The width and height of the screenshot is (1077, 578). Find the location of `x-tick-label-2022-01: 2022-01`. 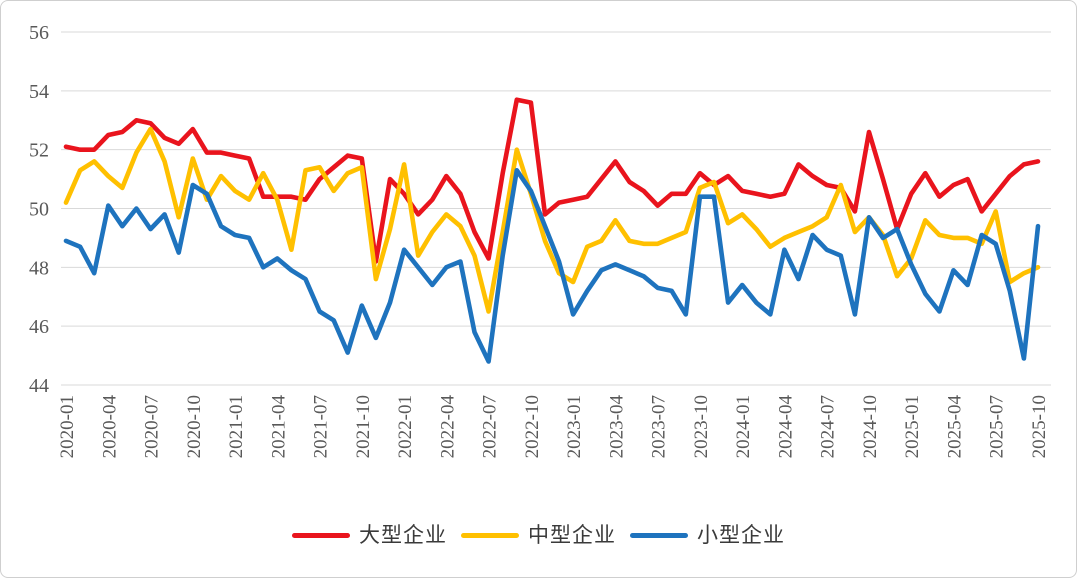

x-tick-label-2022-01: 2022-01 is located at coordinates (405, 426).